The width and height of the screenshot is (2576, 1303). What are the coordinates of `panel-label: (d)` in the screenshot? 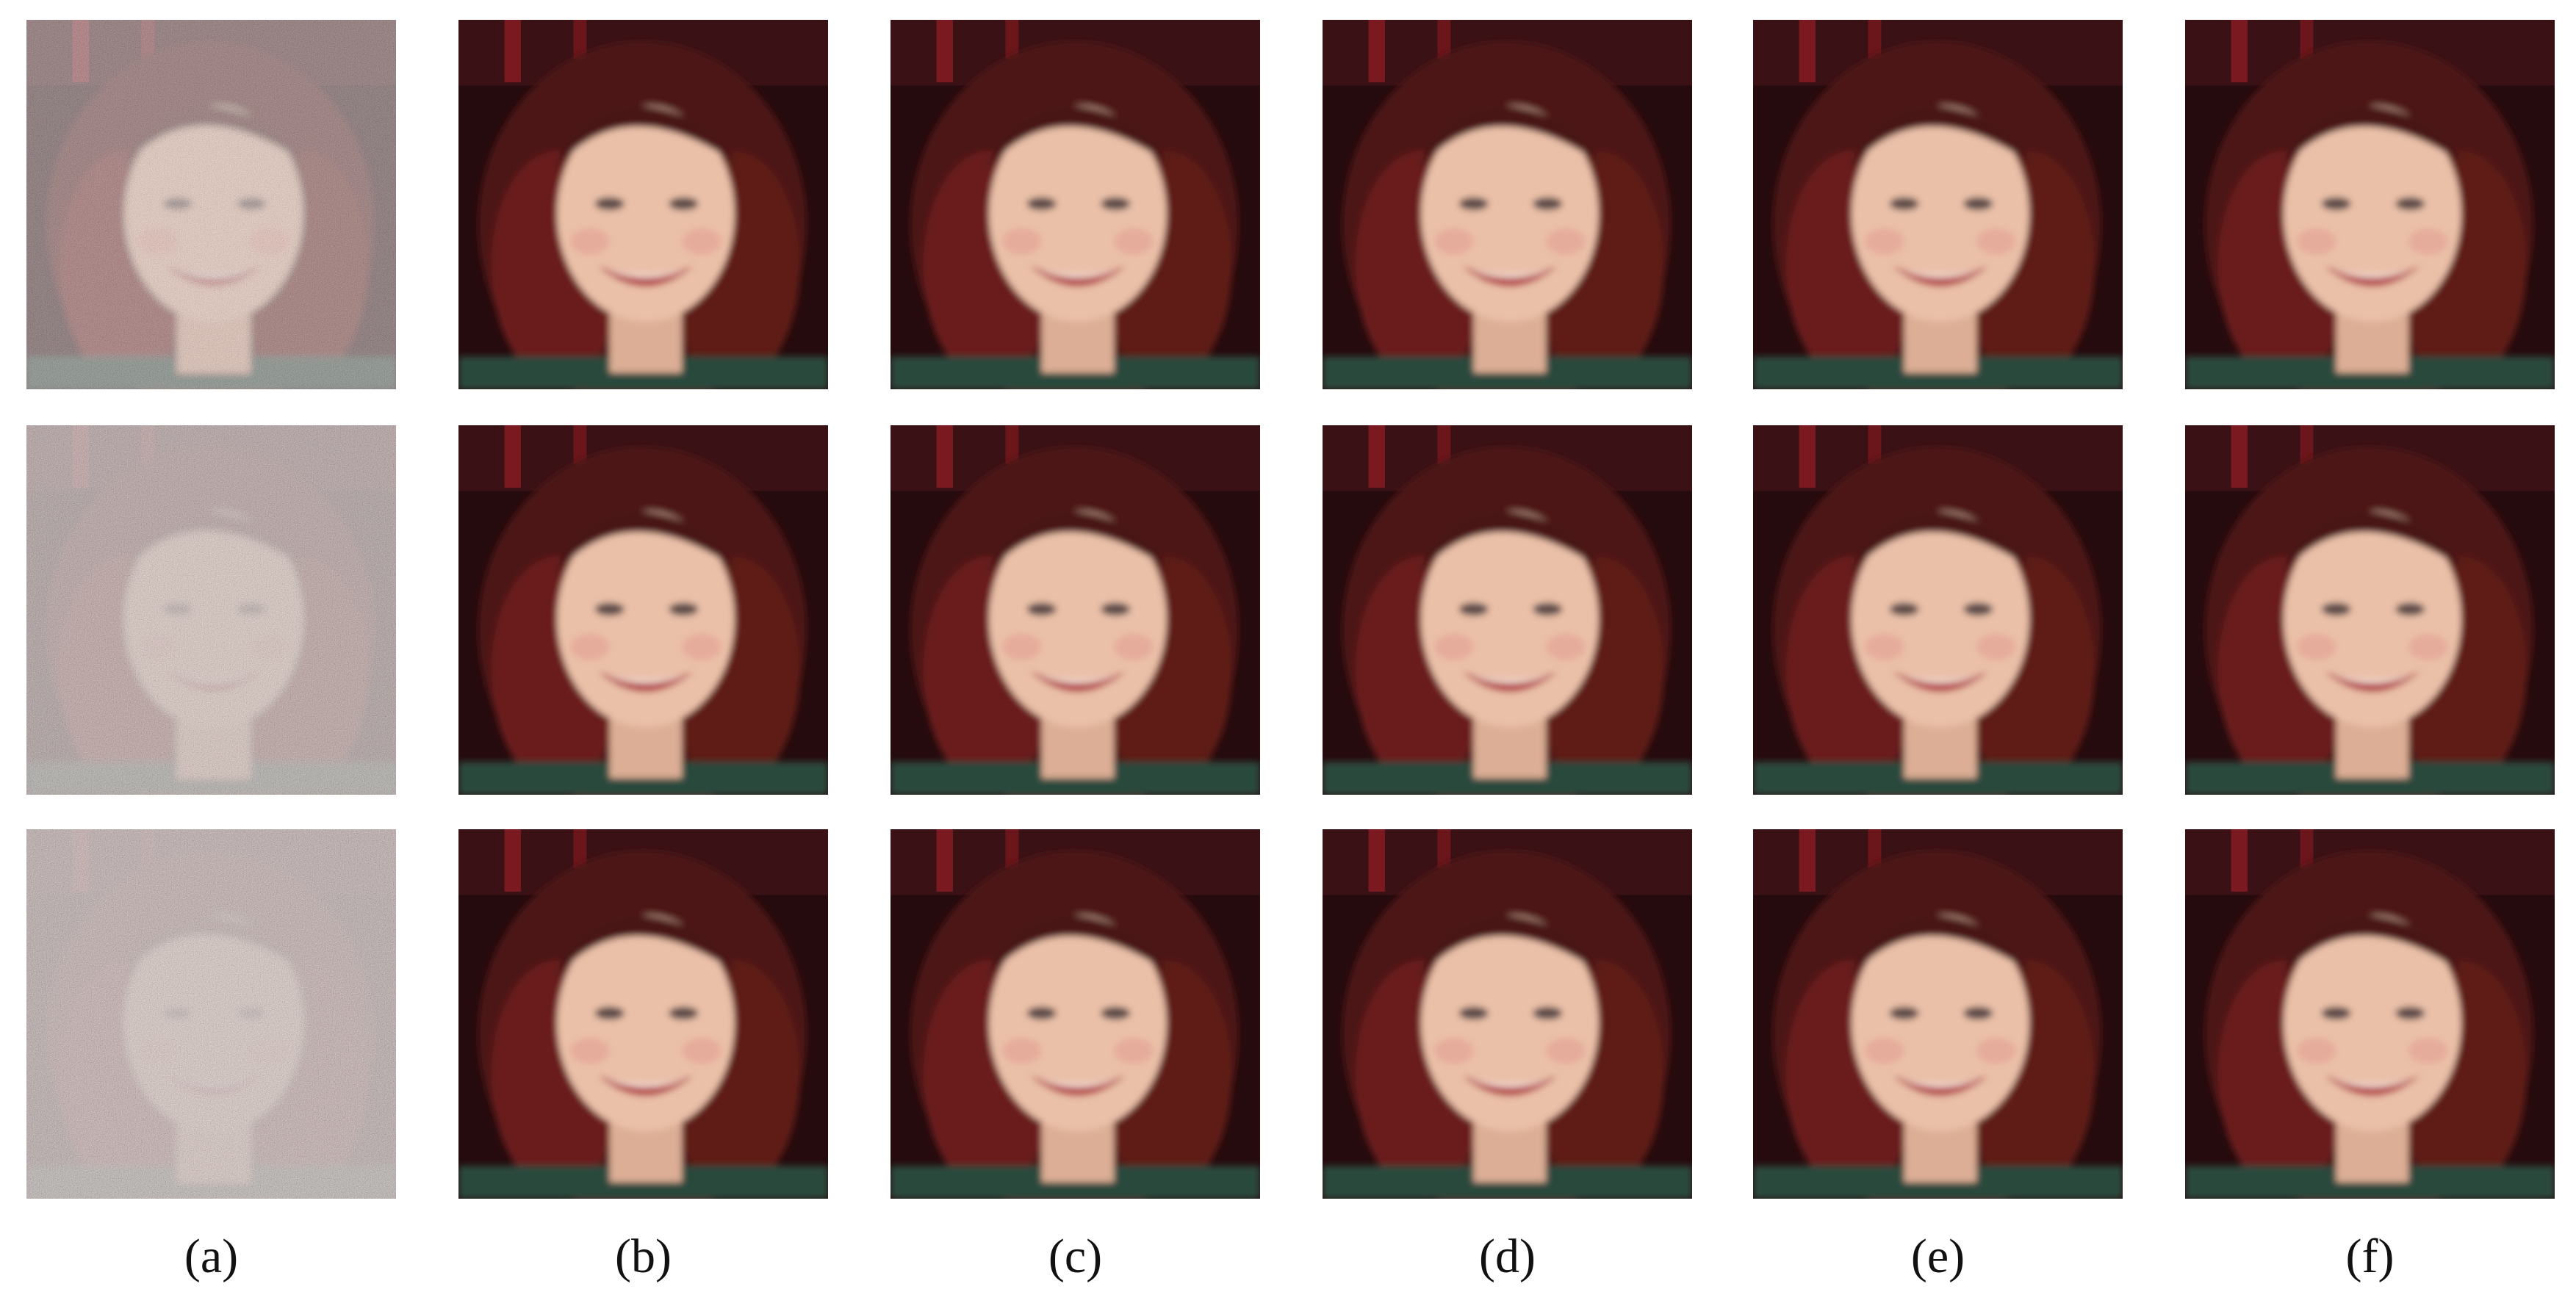 It's located at (1507, 1256).